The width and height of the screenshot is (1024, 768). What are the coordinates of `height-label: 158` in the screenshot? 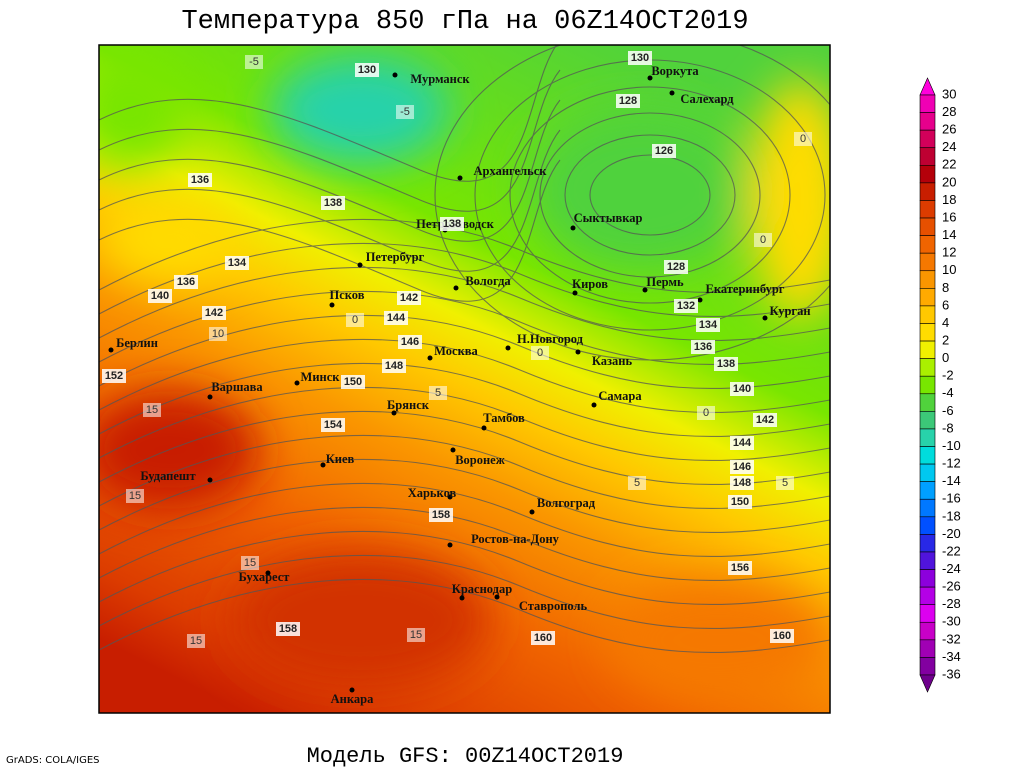 It's located at (288, 629).